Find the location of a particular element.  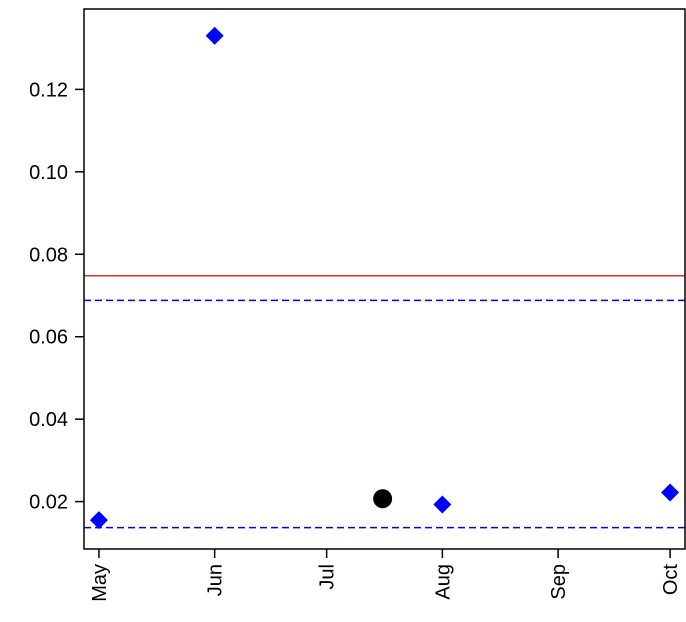

x-tick-label: May is located at coordinates (100, 583).